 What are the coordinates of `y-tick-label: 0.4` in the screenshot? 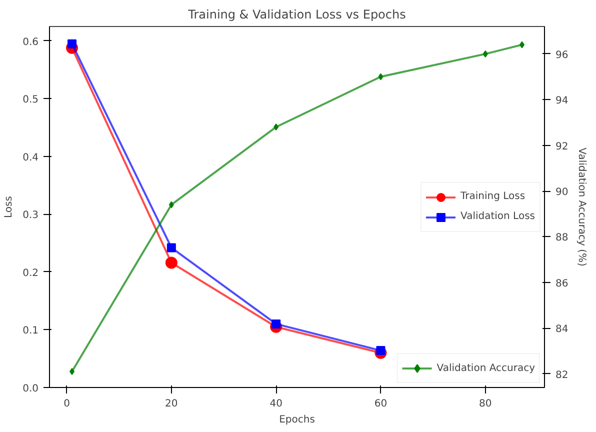 It's located at (30, 158).